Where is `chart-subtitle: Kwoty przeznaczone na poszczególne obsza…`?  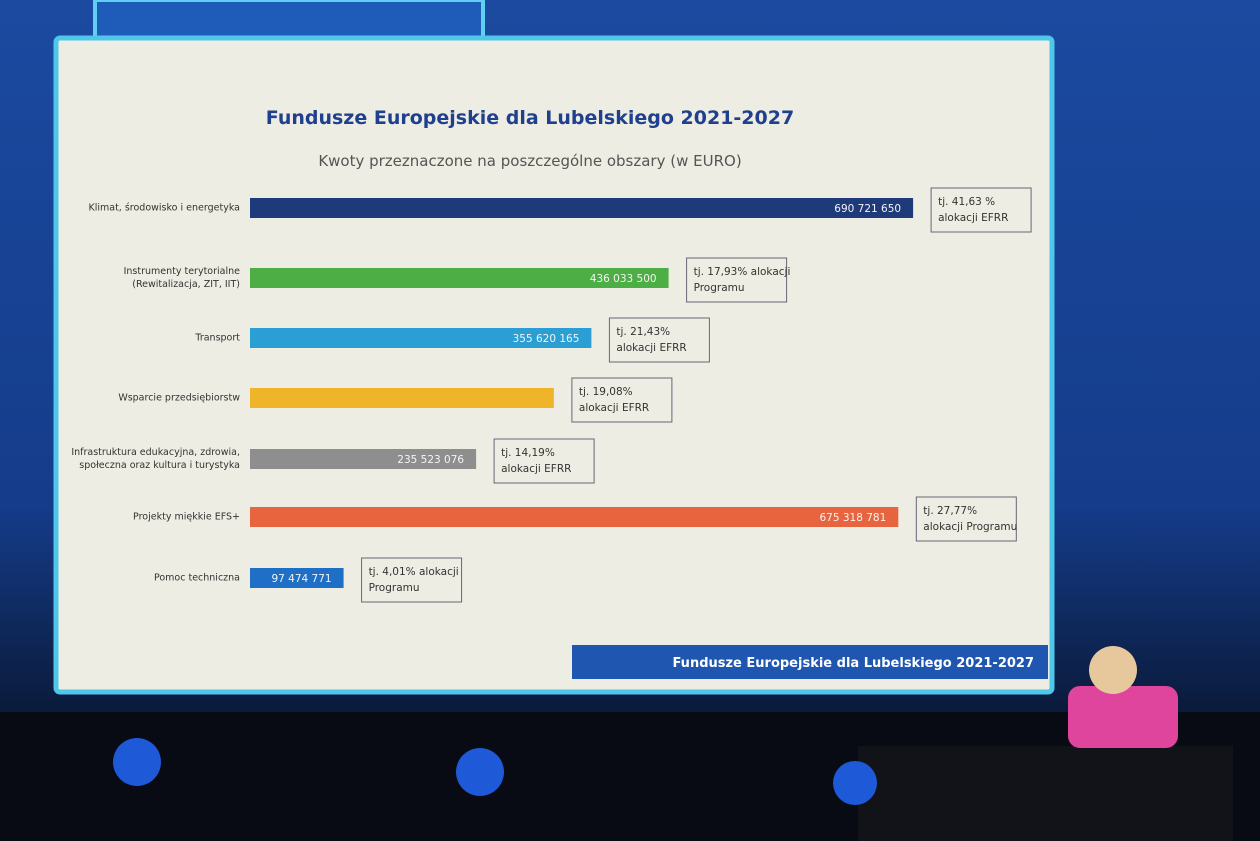
chart-subtitle: Kwoty przeznaczone na poszczególne obsza… is located at coordinates (529, 161).